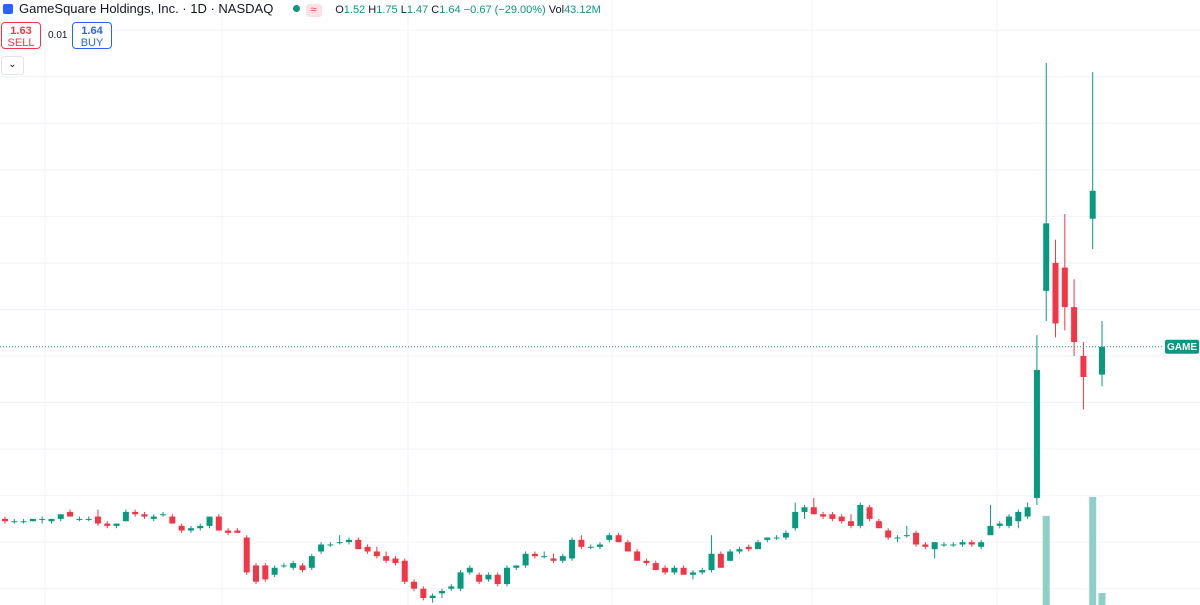 This screenshot has width=1200, height=605. I want to click on ohlc-label: L, so click(403, 10).